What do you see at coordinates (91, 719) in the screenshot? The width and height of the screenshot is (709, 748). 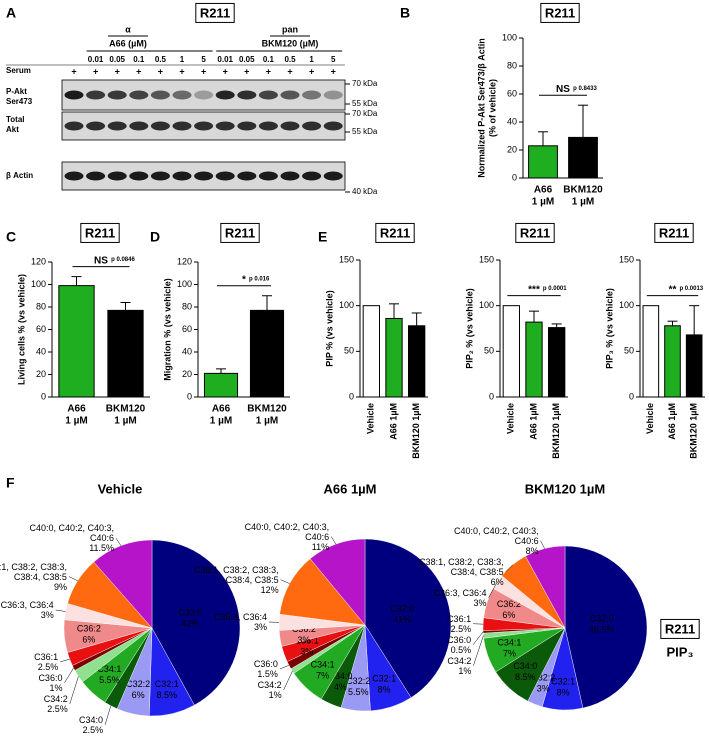 I see `slice-label: C34:0` at bounding box center [91, 719].